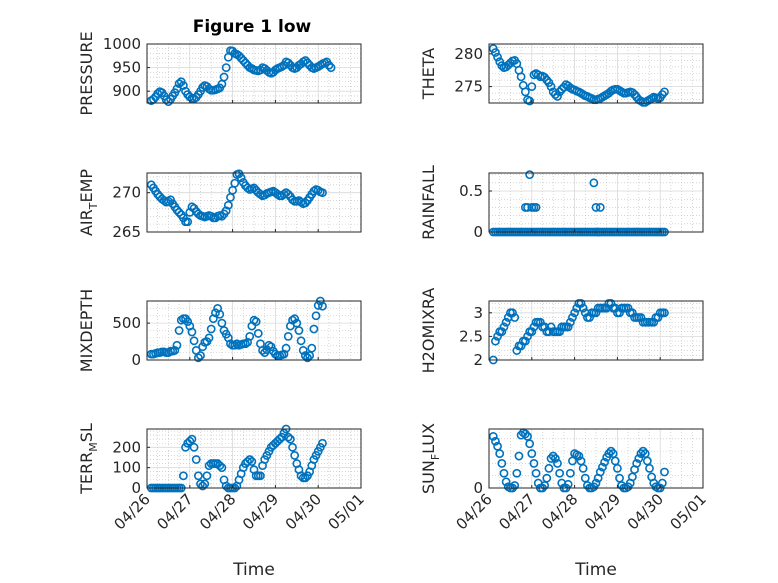 This screenshot has height=583, width=778. Describe the element at coordinates (471, 336) in the screenshot. I see `y-tick-label: 2.5` at that location.